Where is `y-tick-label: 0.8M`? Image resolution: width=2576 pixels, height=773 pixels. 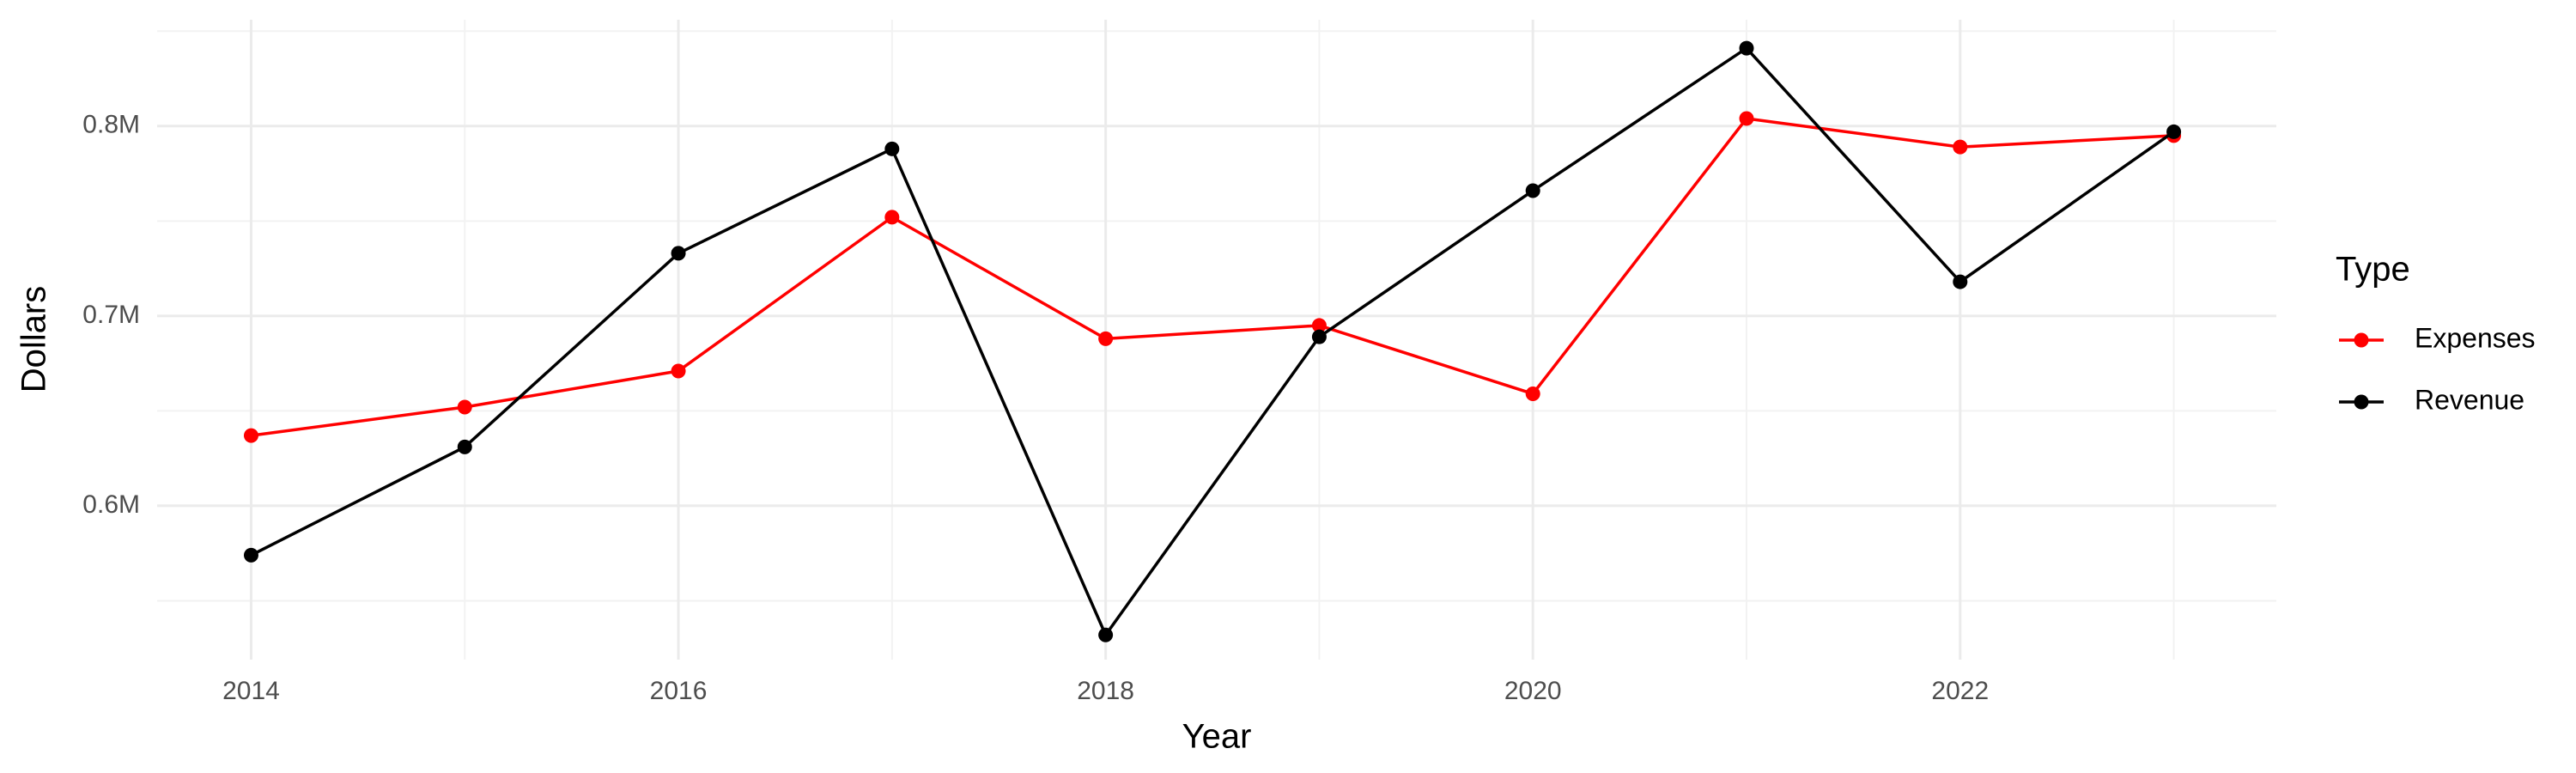
y-tick-label: 0.8M is located at coordinates (111, 125).